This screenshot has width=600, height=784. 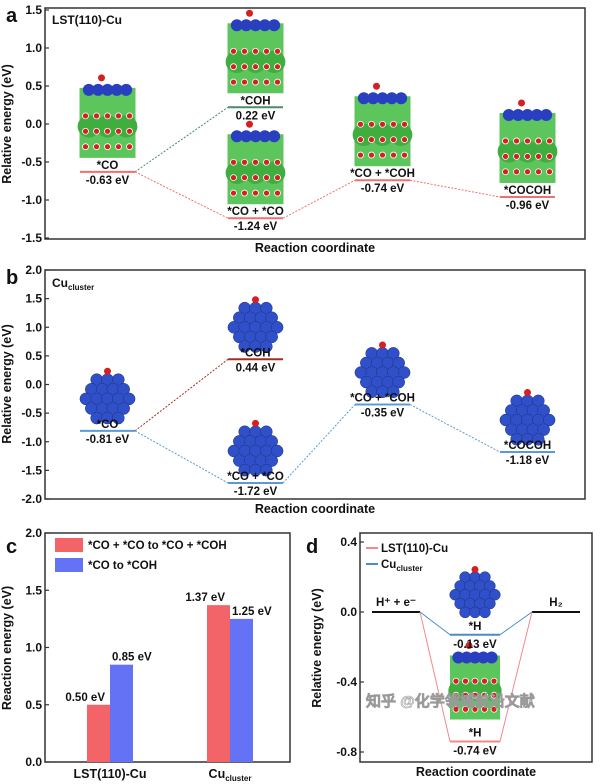 I want to click on legend-swatch, so click(x=69, y=545).